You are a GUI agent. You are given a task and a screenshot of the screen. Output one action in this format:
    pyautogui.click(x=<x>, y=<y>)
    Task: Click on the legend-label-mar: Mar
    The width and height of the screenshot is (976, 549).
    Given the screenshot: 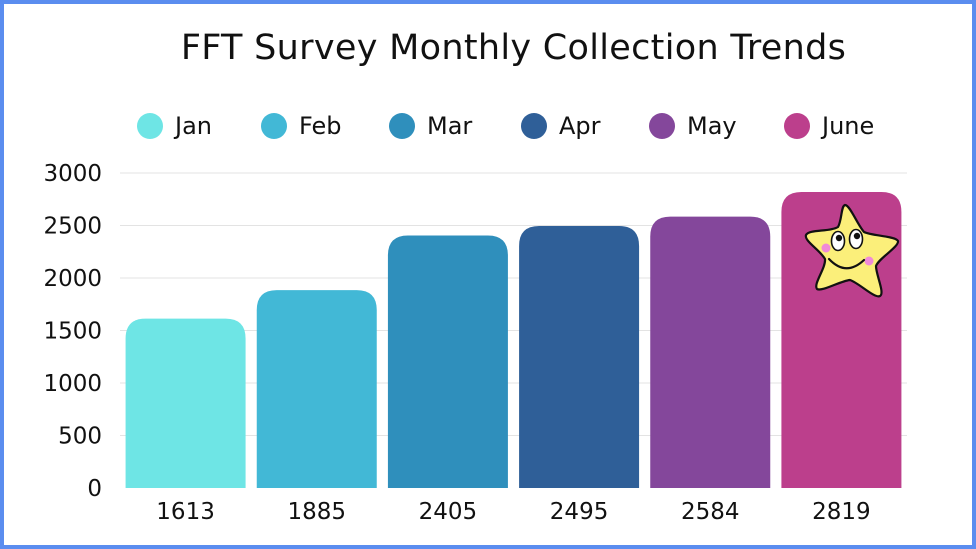 What is the action you would take?
    pyautogui.click(x=450, y=126)
    